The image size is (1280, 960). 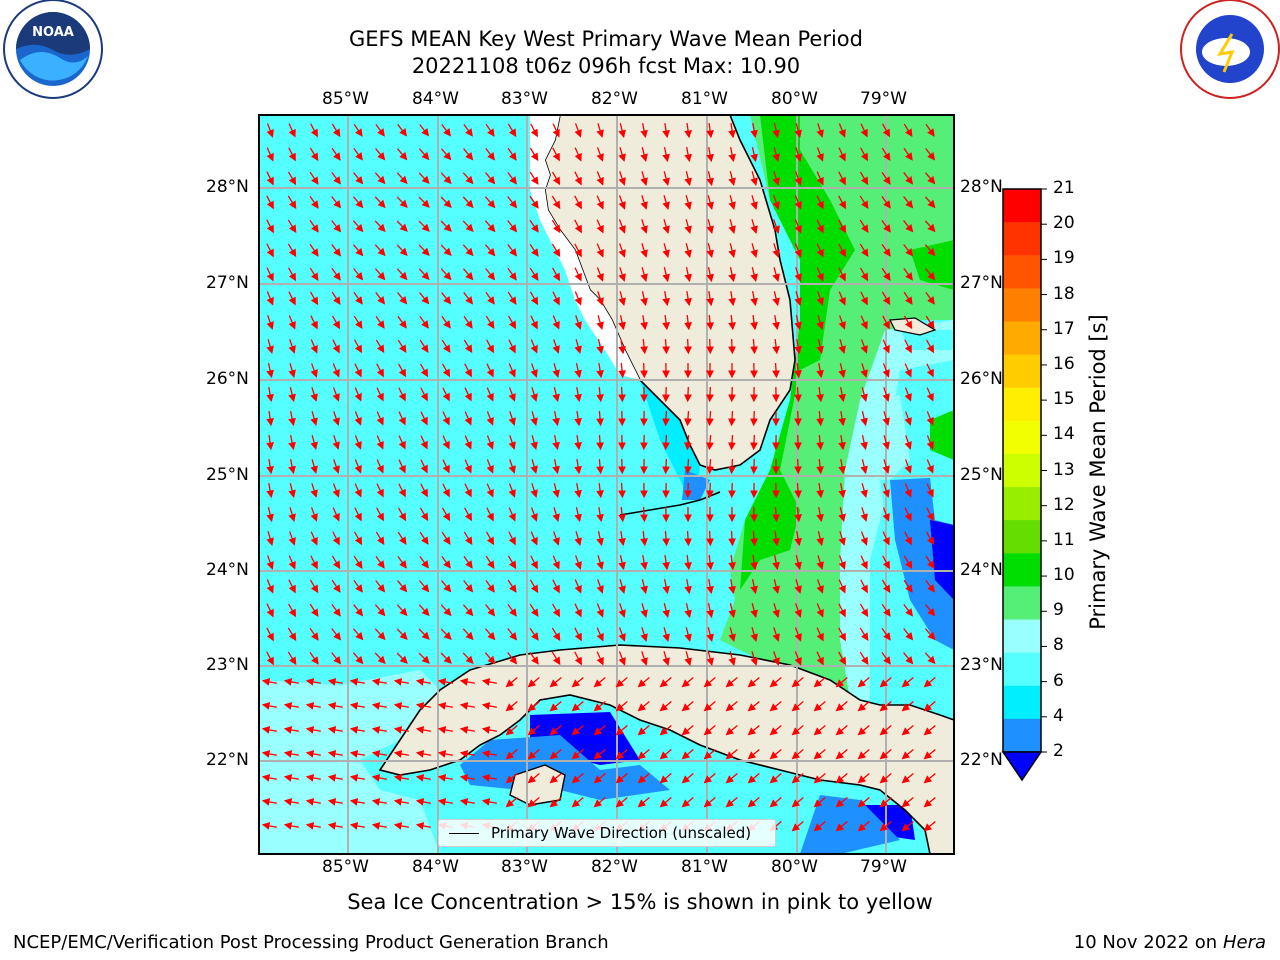 What do you see at coordinates (1058, 645) in the screenshot?
I see `colorbar-tick-label: 8` at bounding box center [1058, 645].